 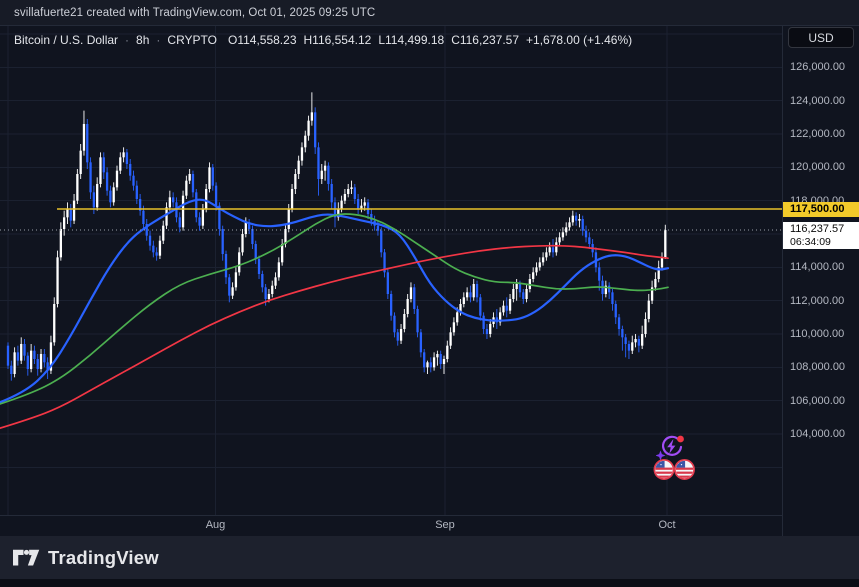 I want to click on bar-countdown: 06:34:09, so click(x=810, y=242).